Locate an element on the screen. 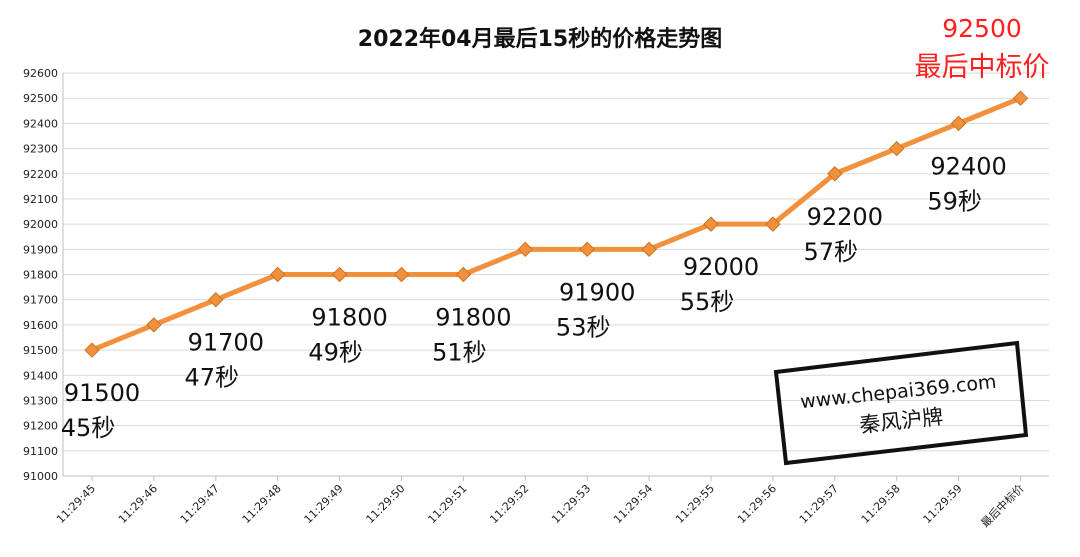 This screenshot has height=557, width=1080. annotation-second: 57秒 is located at coordinates (831, 252).